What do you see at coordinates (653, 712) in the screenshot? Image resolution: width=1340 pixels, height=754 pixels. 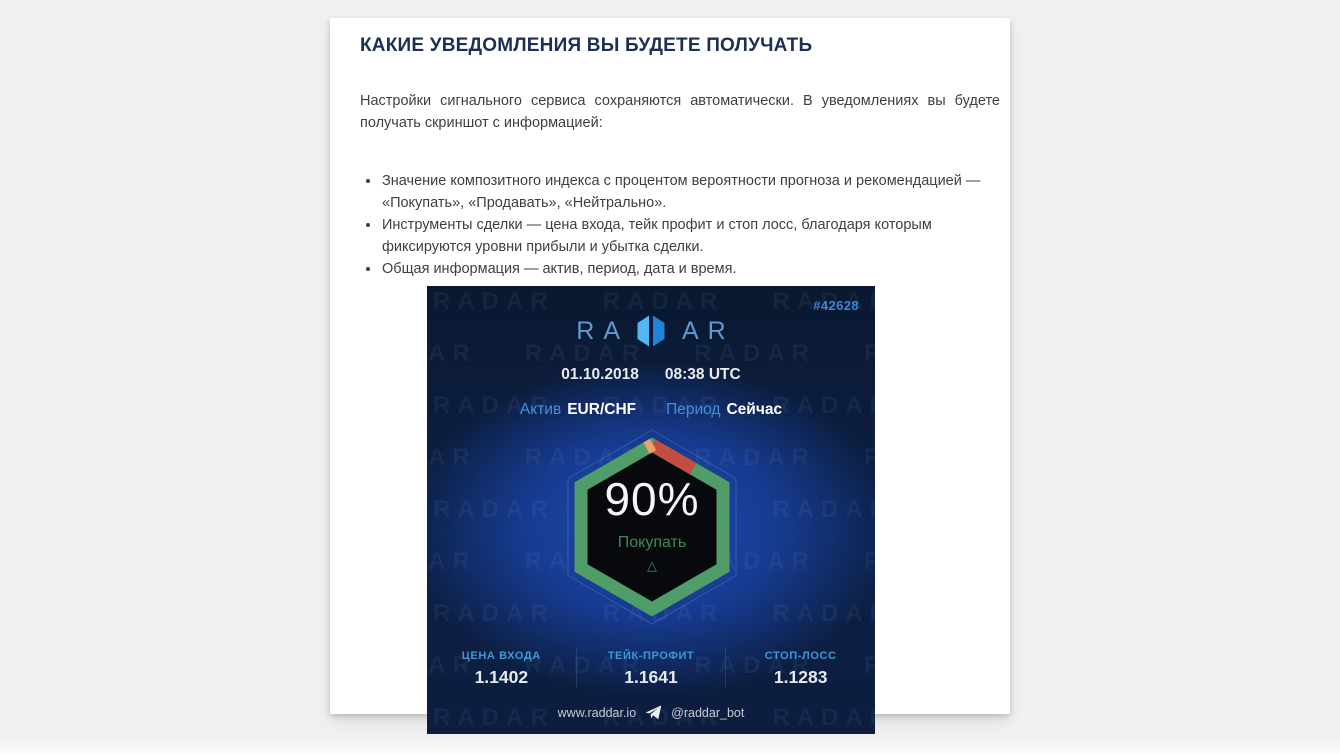 I see `telegram-icon` at bounding box center [653, 712].